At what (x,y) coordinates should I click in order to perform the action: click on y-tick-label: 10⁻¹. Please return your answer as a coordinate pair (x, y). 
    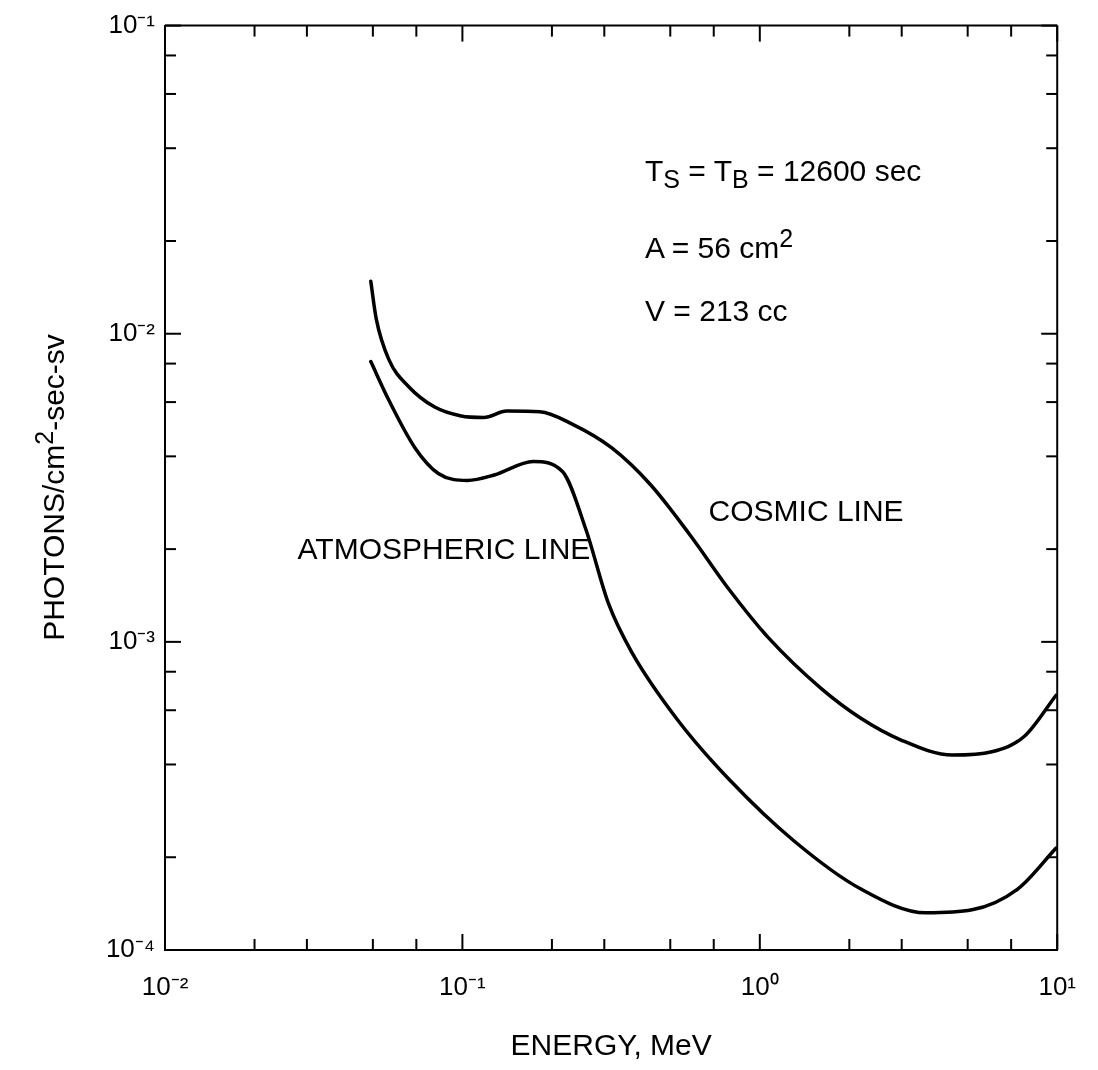
    Looking at the image, I should click on (132, 23).